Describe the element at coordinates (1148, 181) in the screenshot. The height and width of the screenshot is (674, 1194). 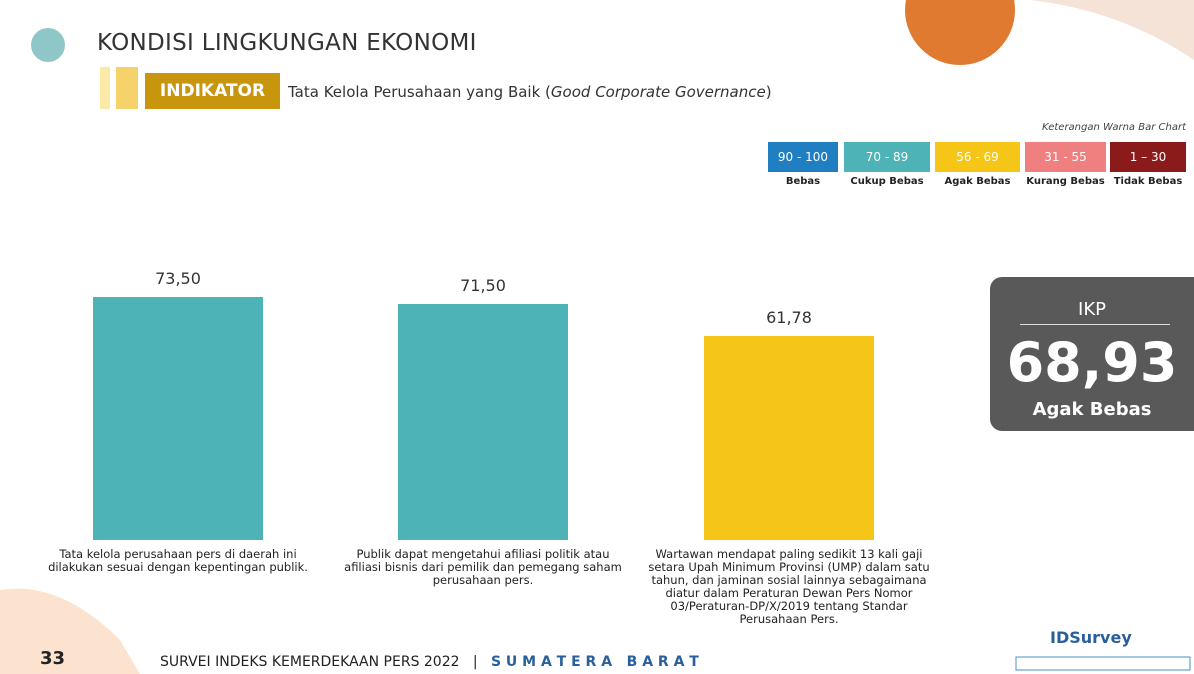
I see `legend-label: Tidak Bebas` at that location.